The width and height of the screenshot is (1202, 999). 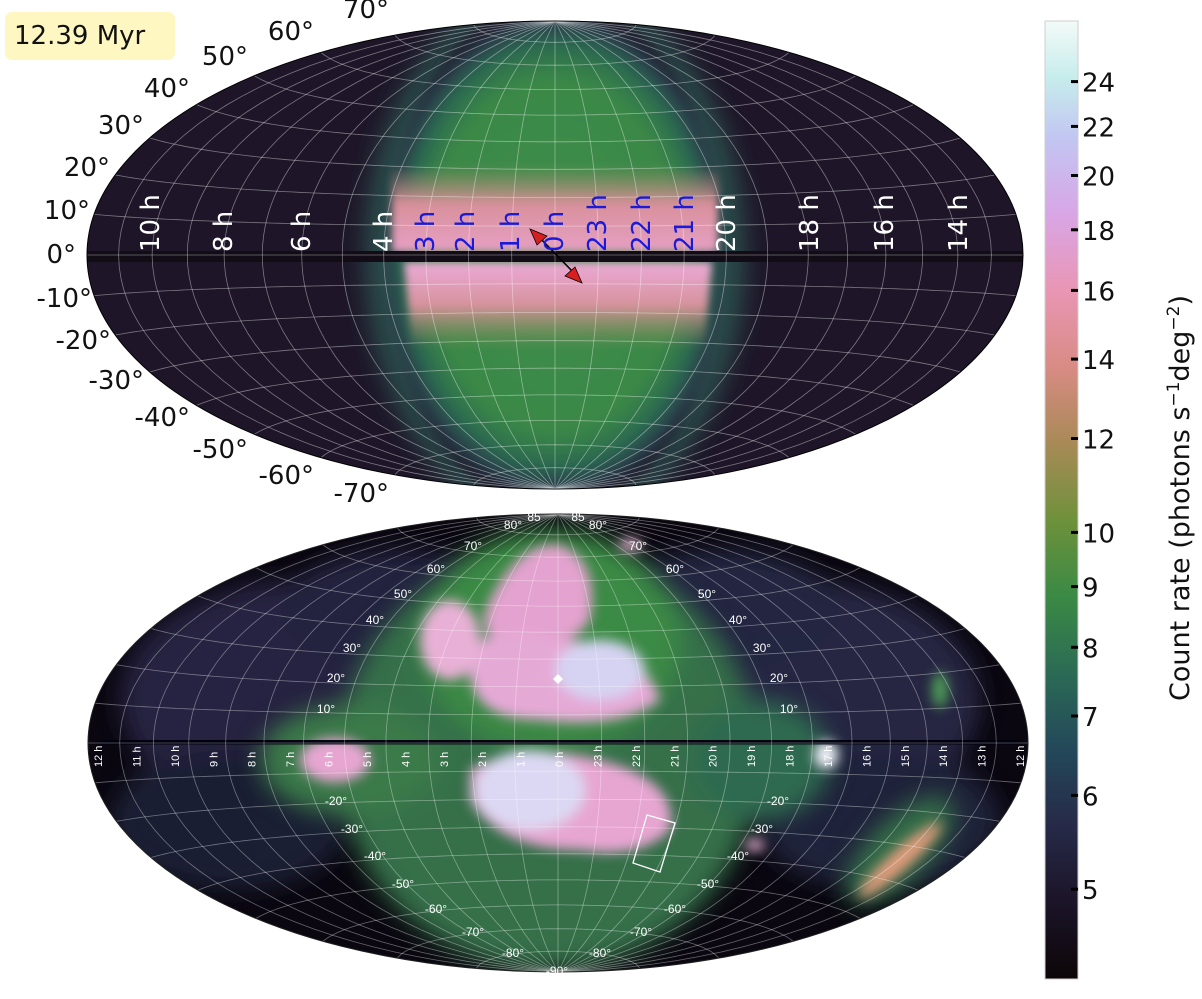 What do you see at coordinates (466, 231) in the screenshot?
I see `top-ra-label: 2 h` at bounding box center [466, 231].